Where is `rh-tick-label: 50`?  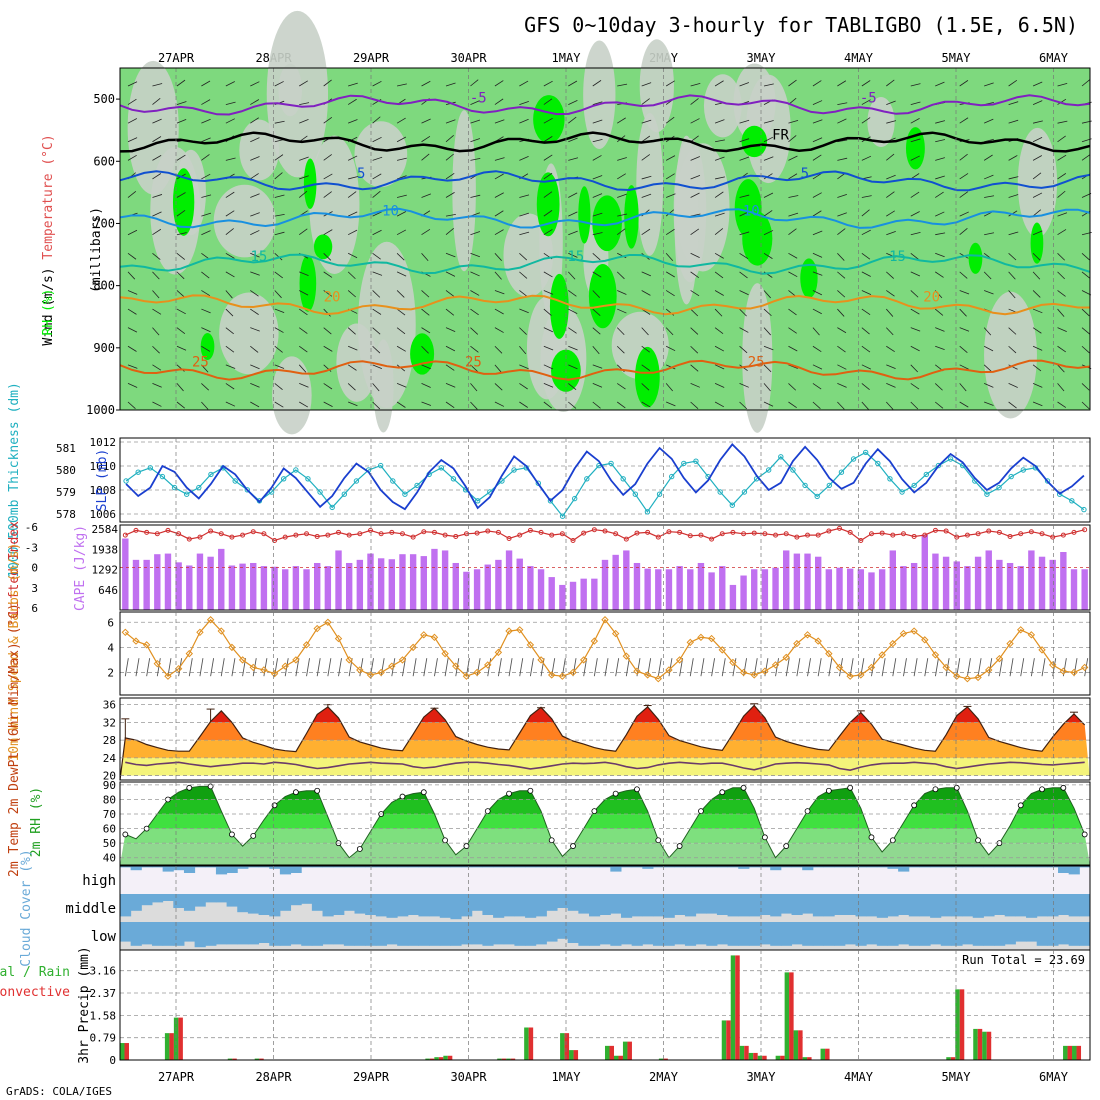 rh-tick-label: 50 is located at coordinates (109, 843).